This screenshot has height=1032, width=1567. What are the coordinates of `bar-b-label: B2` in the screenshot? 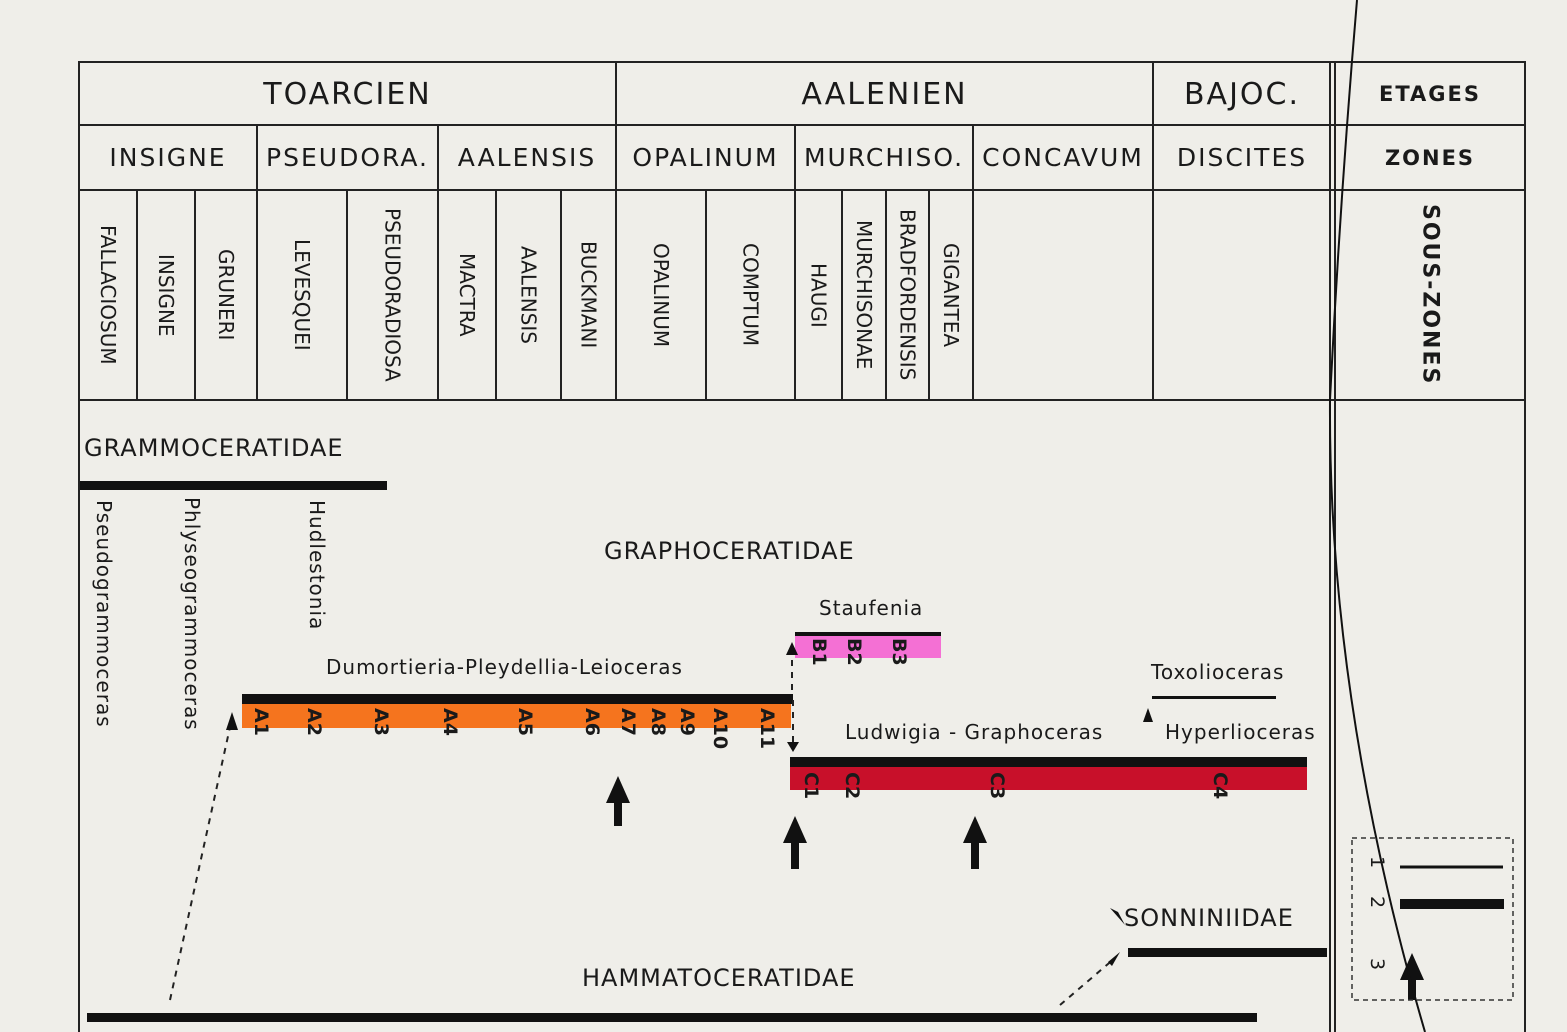 It's located at (854, 652).